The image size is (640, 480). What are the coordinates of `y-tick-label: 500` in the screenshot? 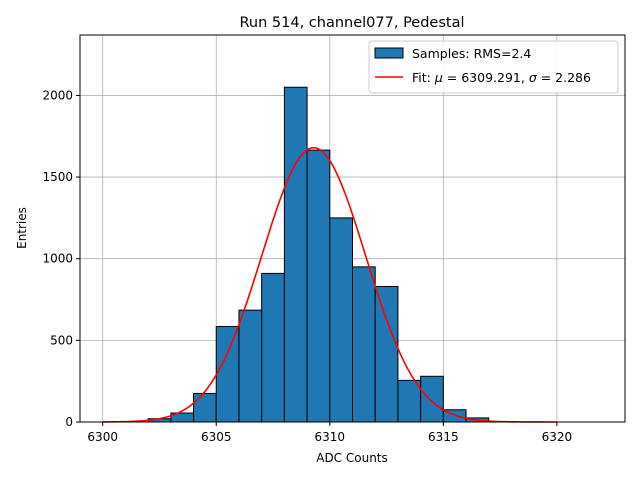 It's located at (61, 340).